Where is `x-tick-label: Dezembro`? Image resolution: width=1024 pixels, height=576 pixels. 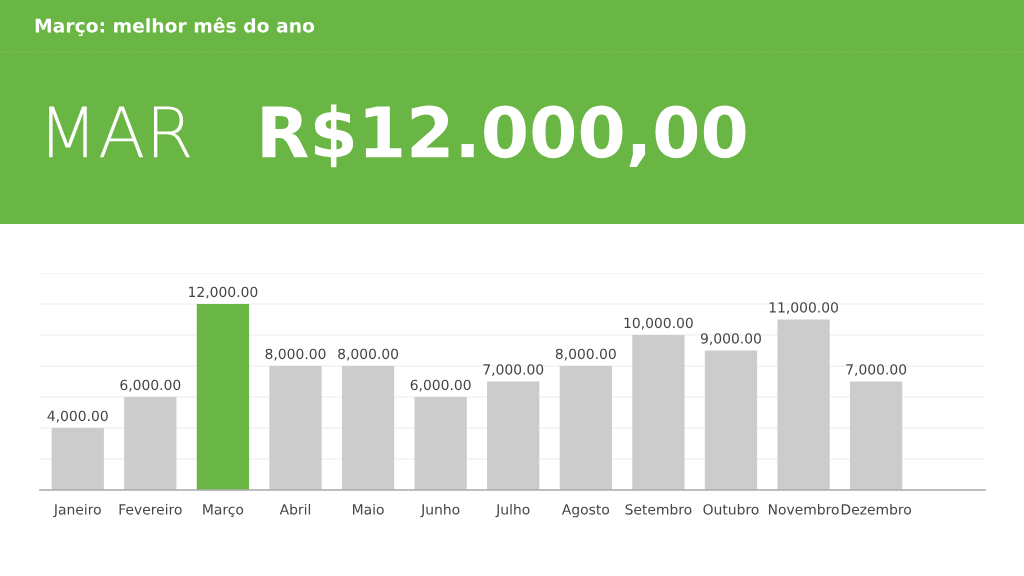 x-tick-label: Dezembro is located at coordinates (876, 509).